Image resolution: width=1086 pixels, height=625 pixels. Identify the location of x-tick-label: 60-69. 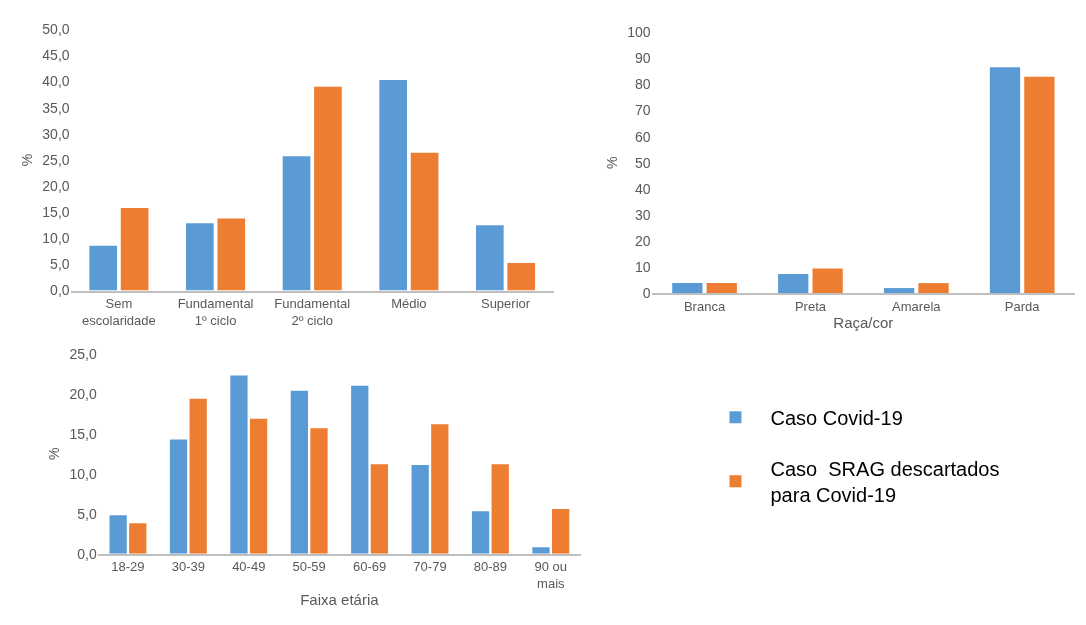
(369, 567).